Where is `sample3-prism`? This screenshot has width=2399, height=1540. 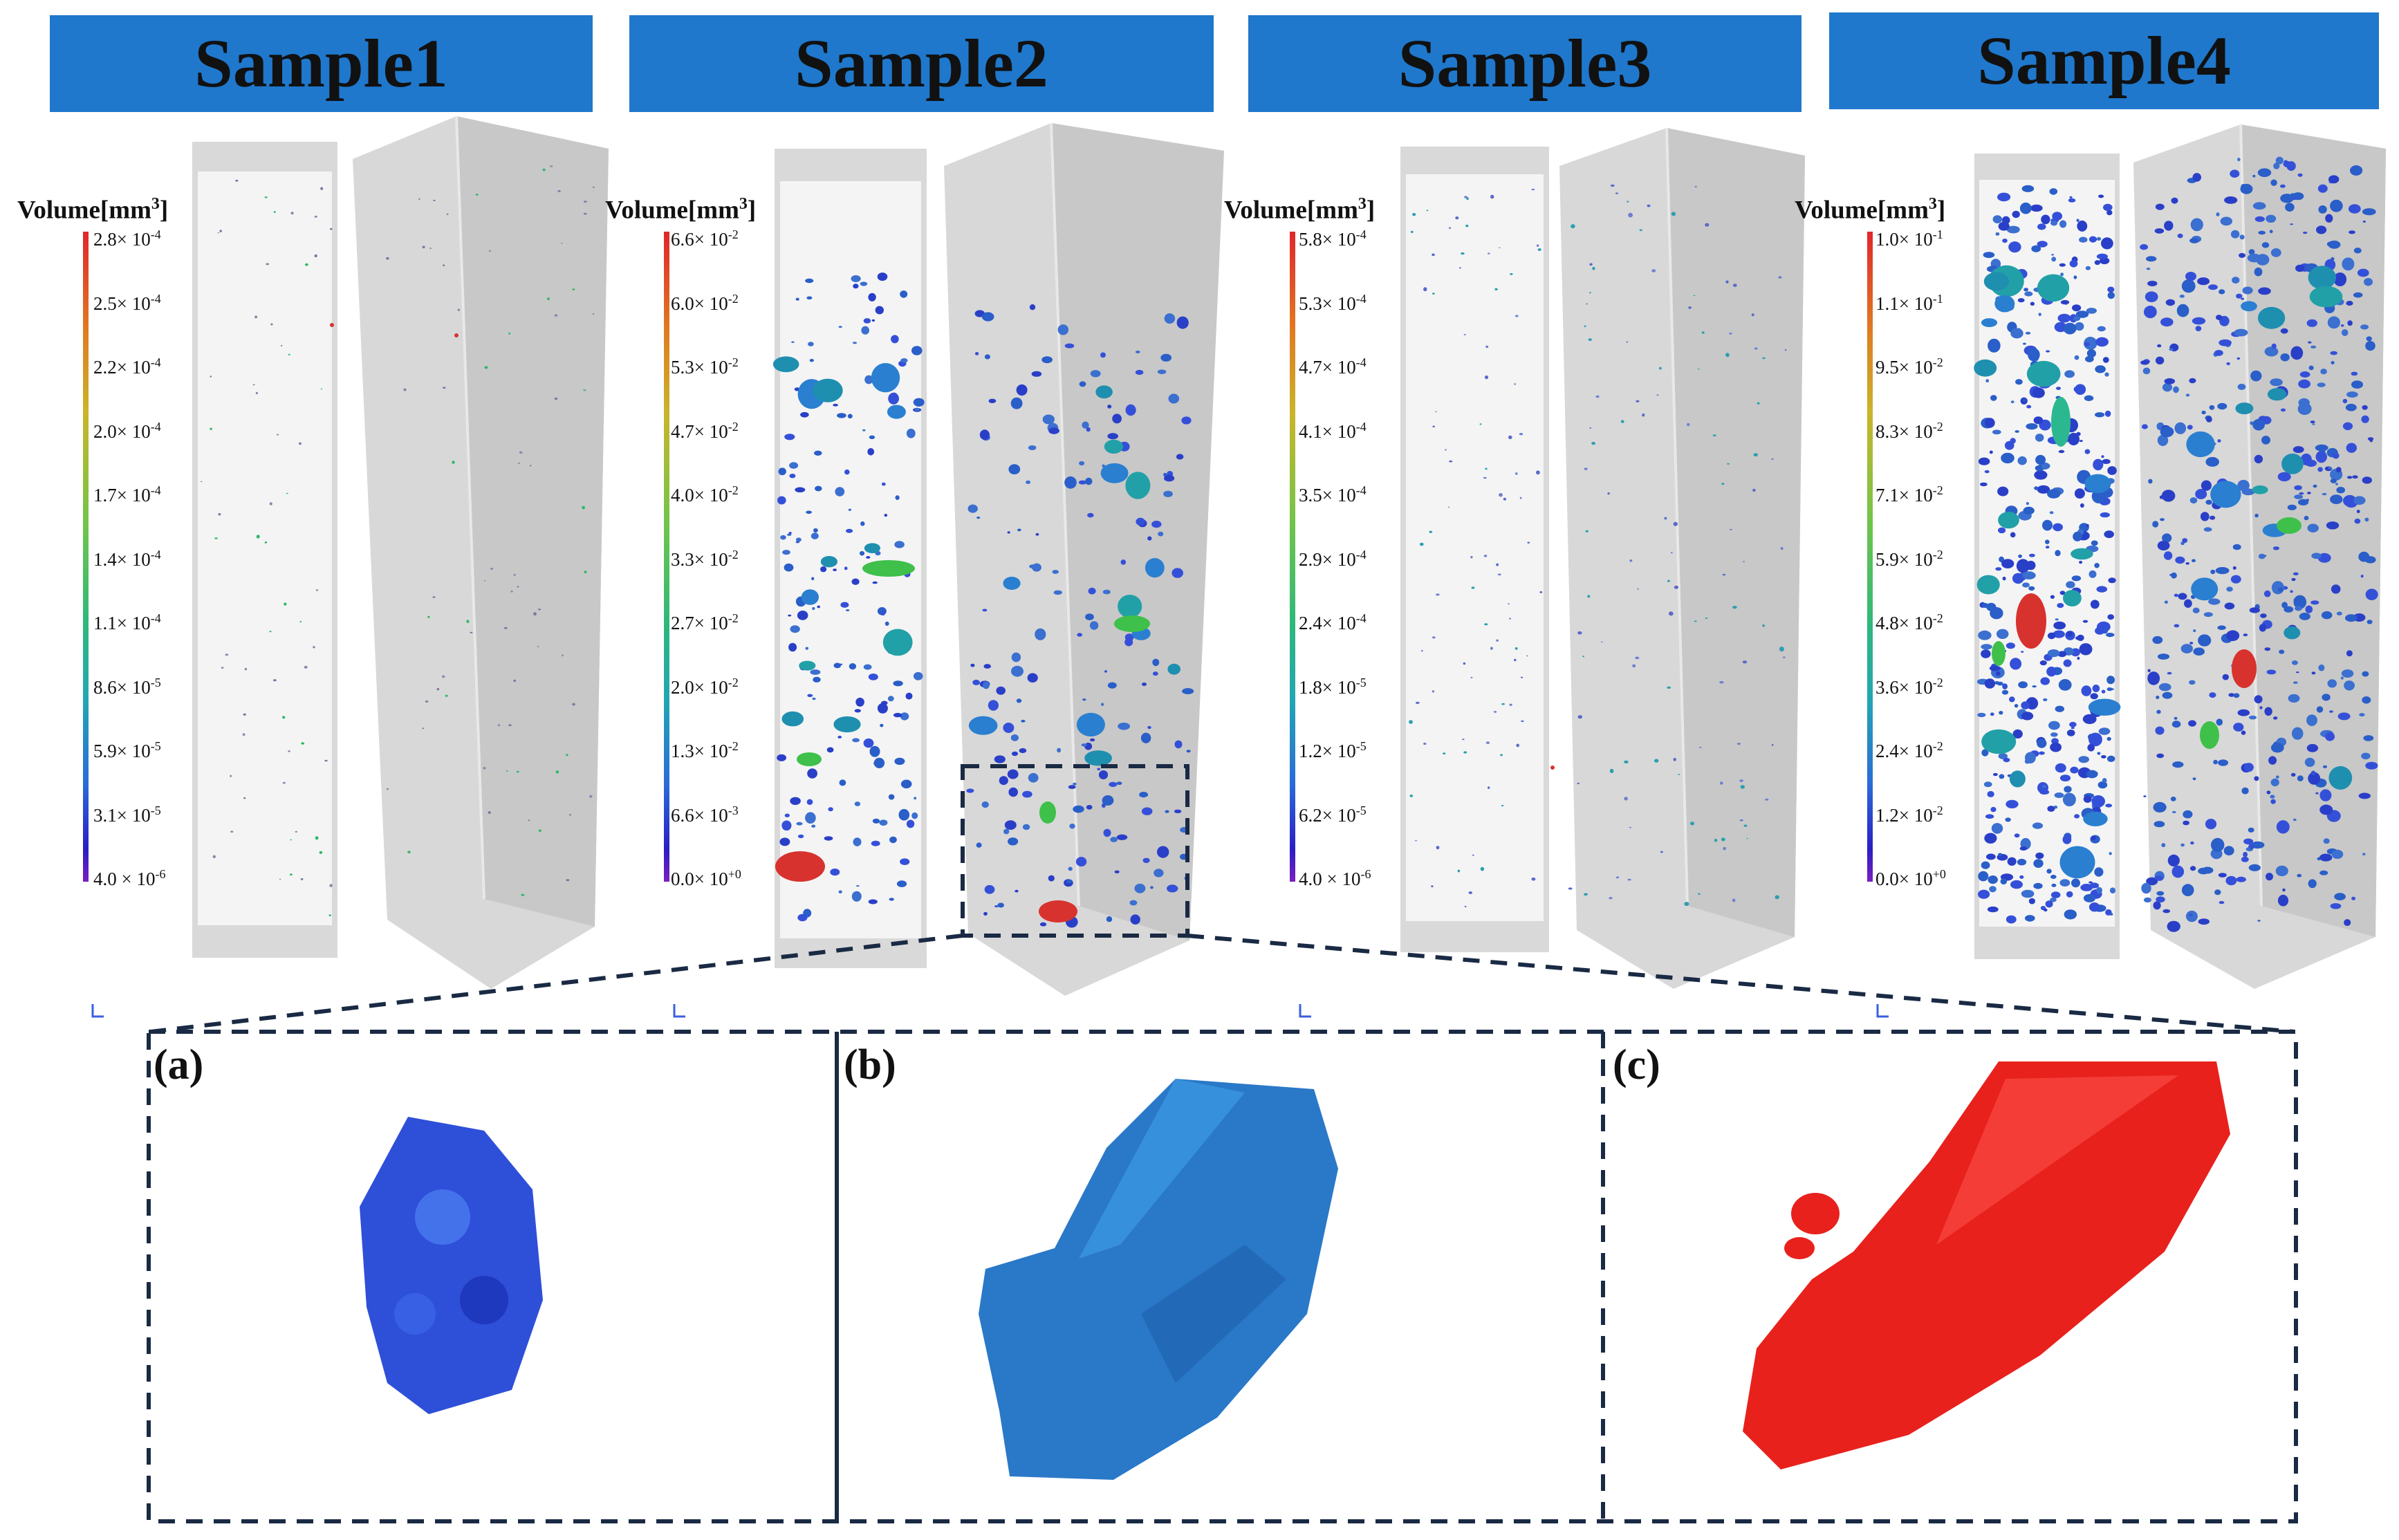
sample3-prism is located at coordinates (1682, 558).